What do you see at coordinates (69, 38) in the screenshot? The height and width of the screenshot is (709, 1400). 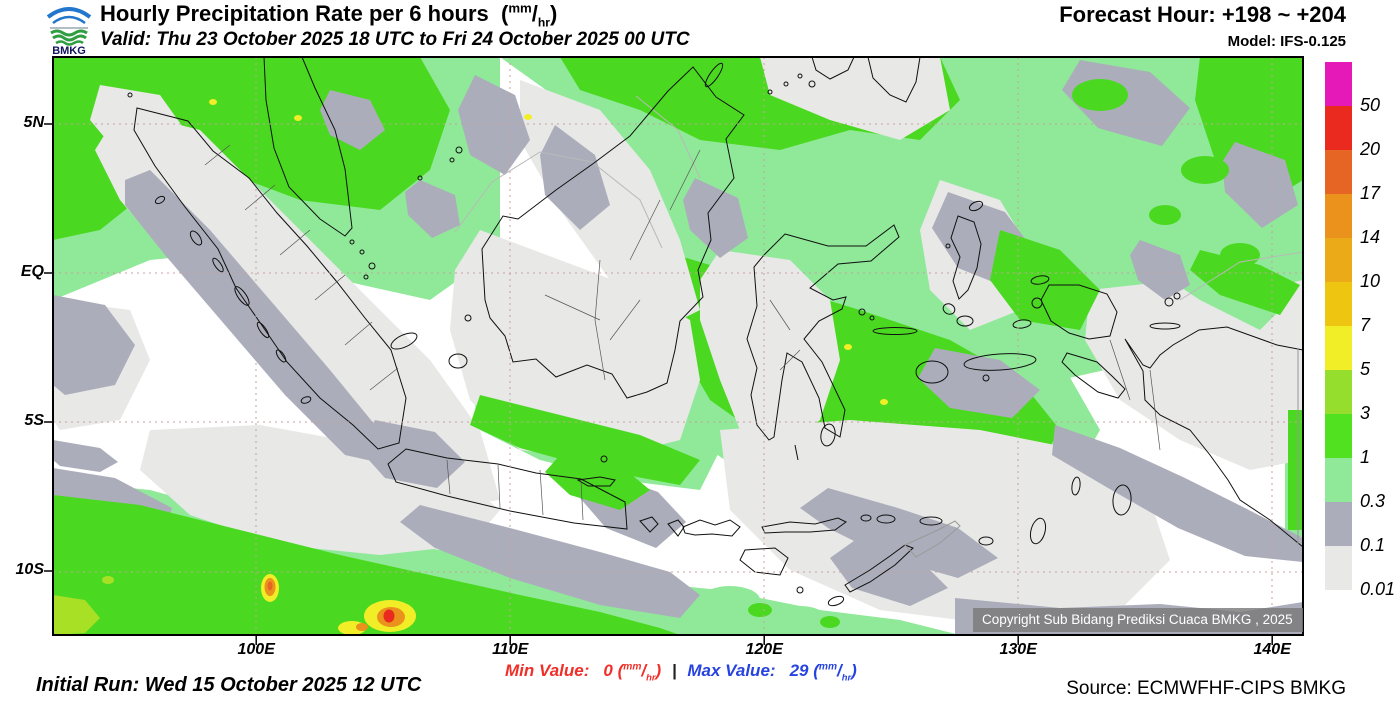 I see `logo-wave2` at bounding box center [69, 38].